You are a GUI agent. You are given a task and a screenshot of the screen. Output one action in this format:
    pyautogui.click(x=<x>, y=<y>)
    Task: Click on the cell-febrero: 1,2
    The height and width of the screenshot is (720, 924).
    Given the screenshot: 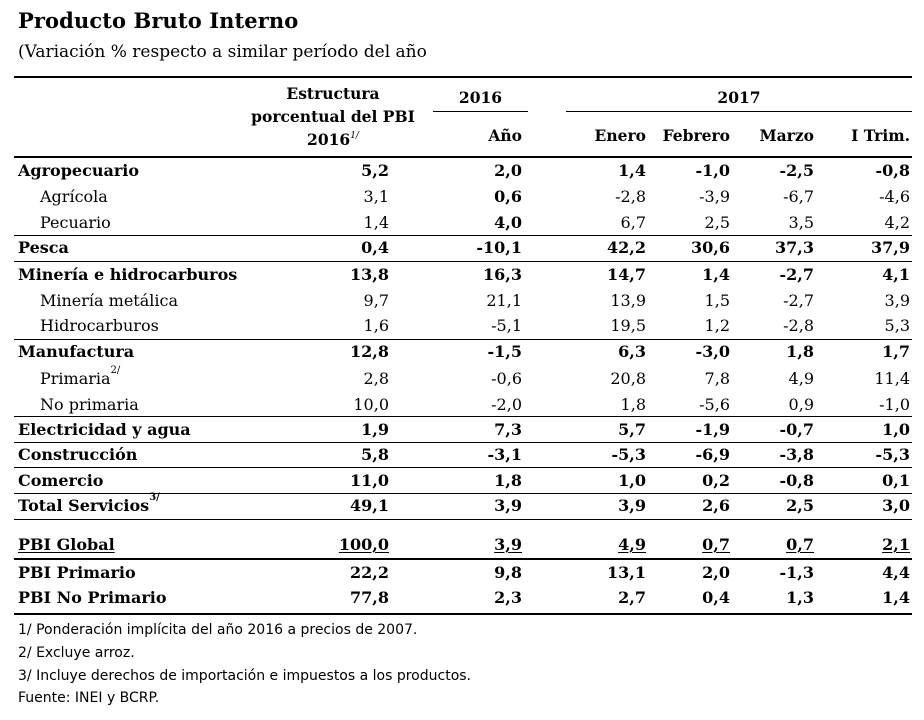 What is the action you would take?
    pyautogui.click(x=717, y=325)
    